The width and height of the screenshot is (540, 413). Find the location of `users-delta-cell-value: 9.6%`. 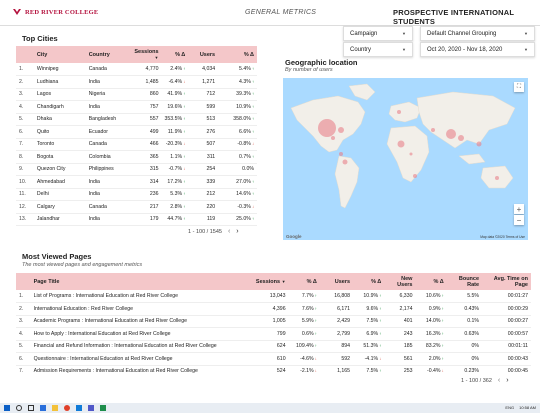

users-delta-cell-value: 9.6% is located at coordinates (372, 308).